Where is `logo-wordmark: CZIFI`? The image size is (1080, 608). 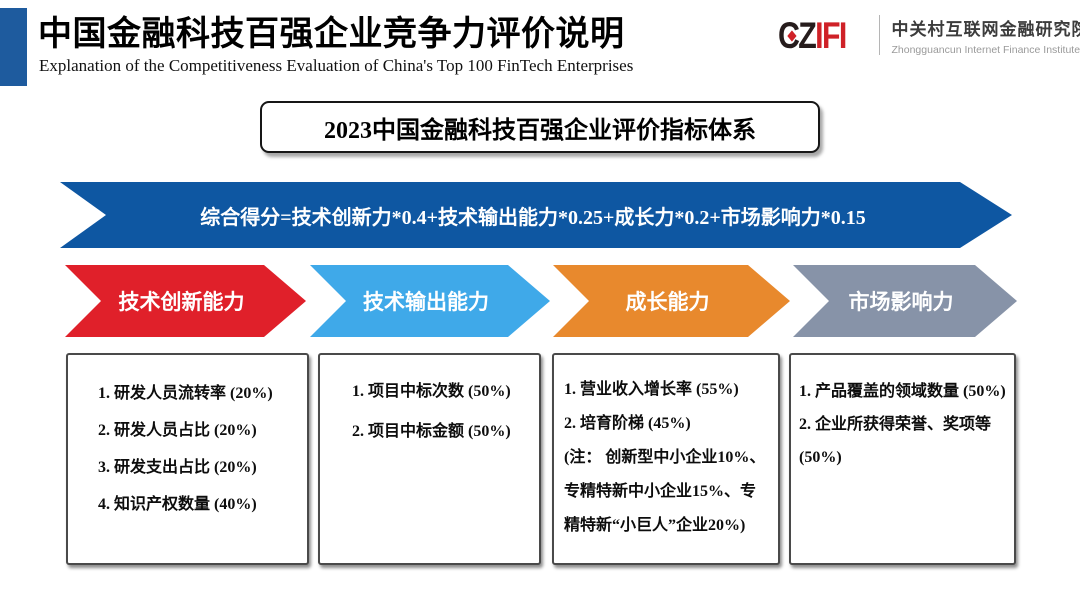
logo-wordmark: CZIFI is located at coordinates (812, 35).